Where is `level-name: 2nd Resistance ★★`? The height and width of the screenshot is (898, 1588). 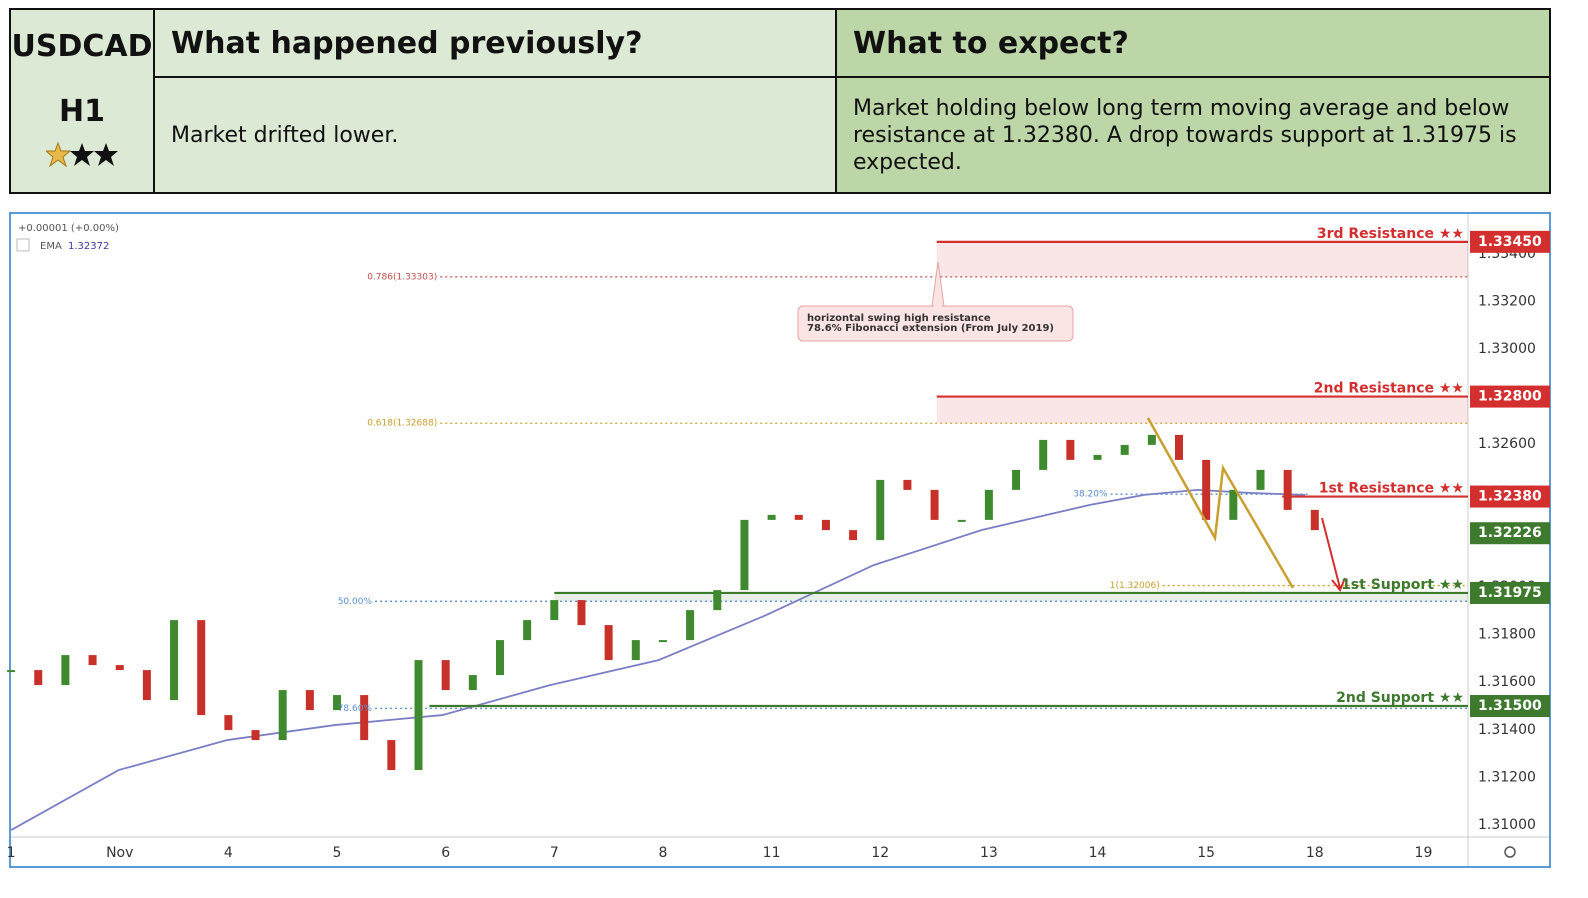
level-name: 2nd Resistance ★★ is located at coordinates (1389, 389).